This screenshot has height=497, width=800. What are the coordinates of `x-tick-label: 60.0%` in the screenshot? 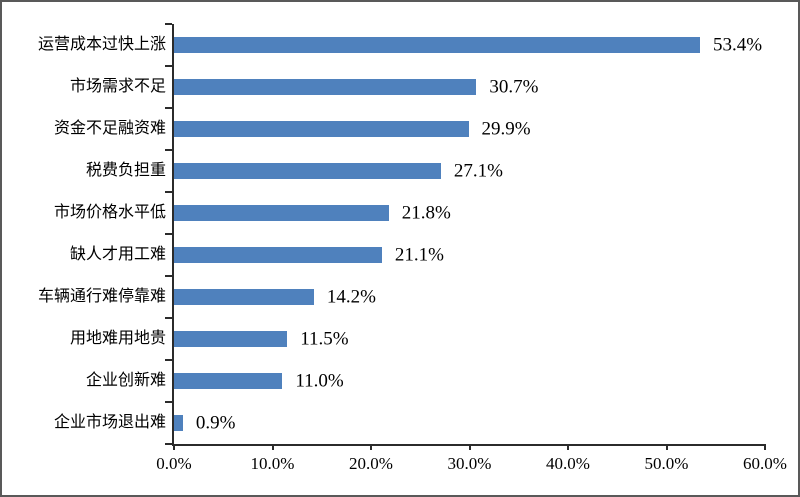 It's located at (765, 463).